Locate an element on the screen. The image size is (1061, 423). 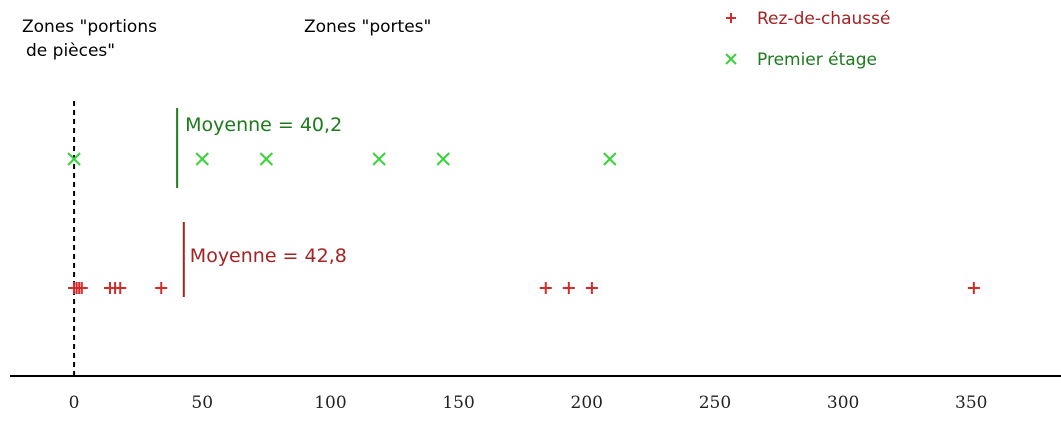
x-tick-label: 200 is located at coordinates (587, 403).